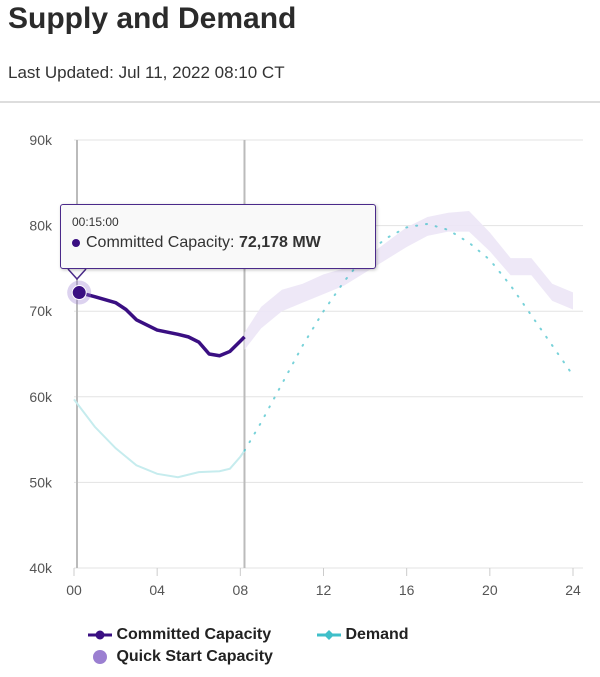 This screenshot has width=600, height=677. Describe the element at coordinates (194, 634) in the screenshot. I see `legend-label: Committed Capacity` at that location.